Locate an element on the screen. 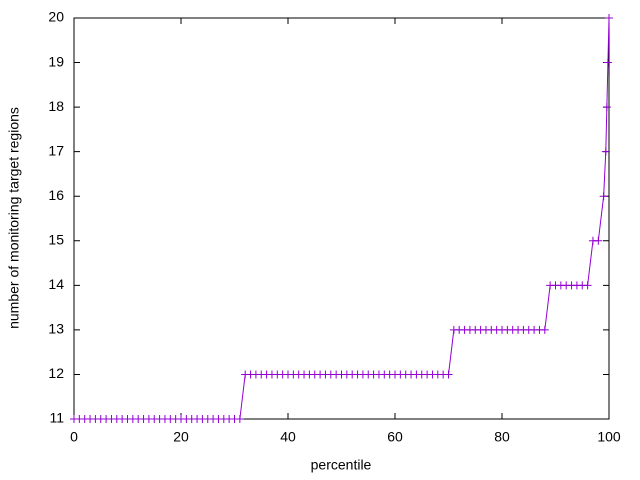 The width and height of the screenshot is (640, 480). x-tick-label: 80 is located at coordinates (502, 437).